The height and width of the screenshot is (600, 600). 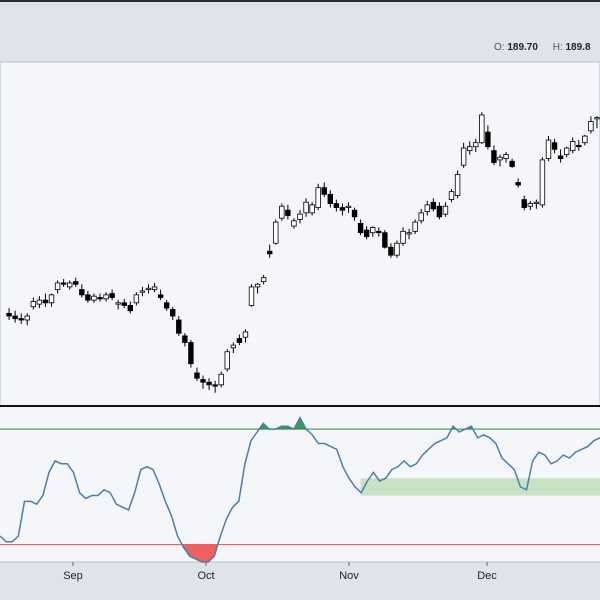 I want to click on open-value: 189.70, so click(x=522, y=47).